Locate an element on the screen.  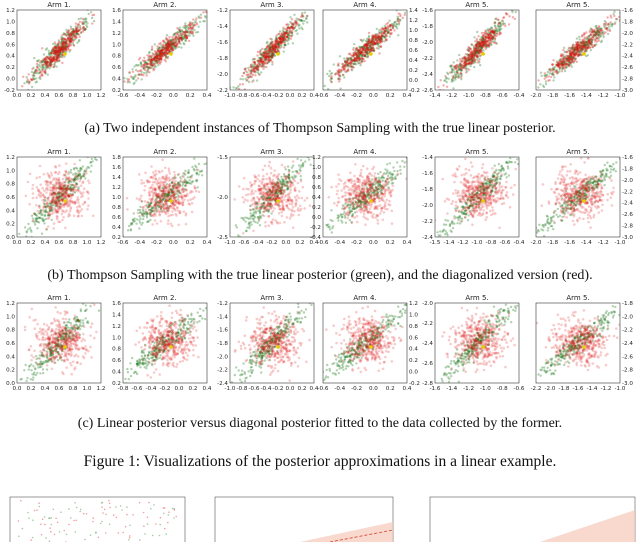
true-parameter-point is located at coordinates (65, 54).